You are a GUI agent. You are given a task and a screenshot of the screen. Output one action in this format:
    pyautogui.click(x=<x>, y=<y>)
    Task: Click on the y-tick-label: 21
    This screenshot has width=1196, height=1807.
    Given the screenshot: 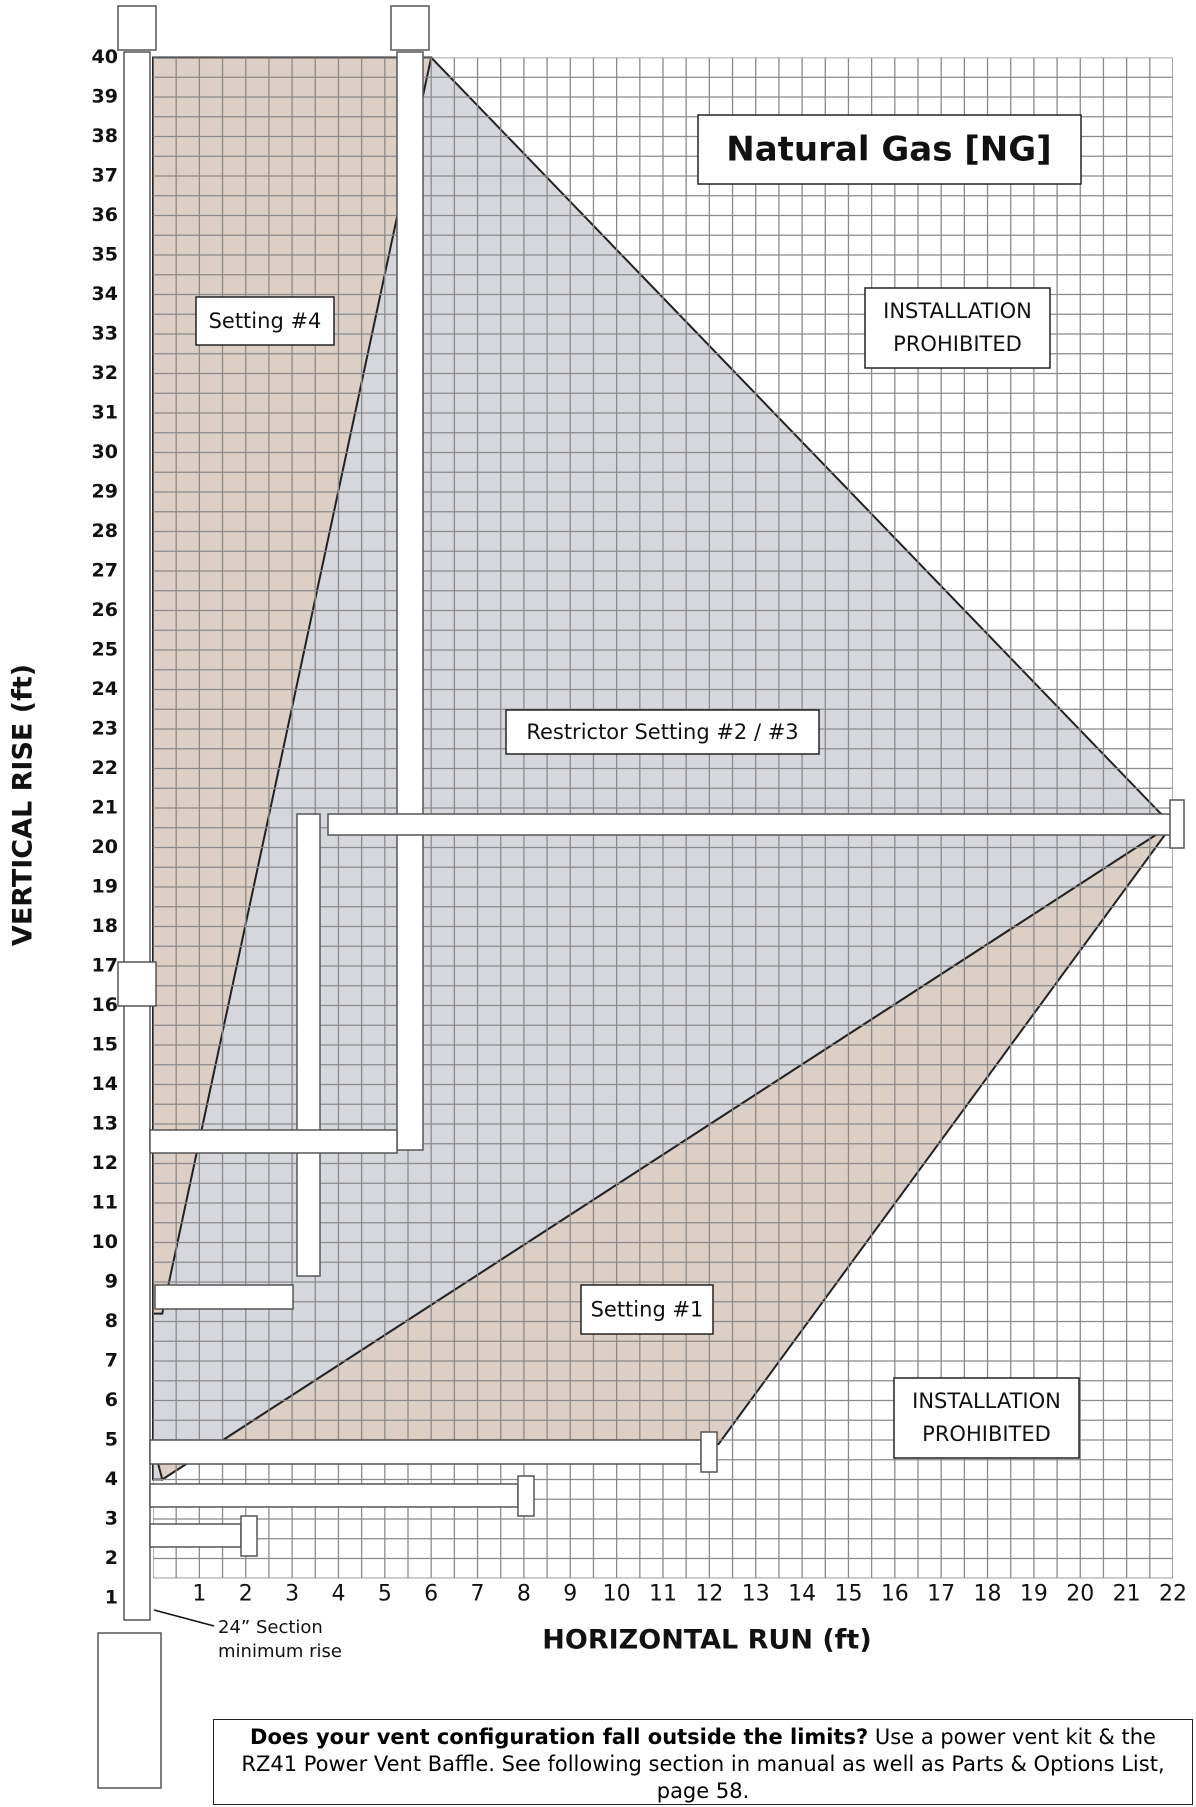 What is the action you would take?
    pyautogui.click(x=105, y=808)
    